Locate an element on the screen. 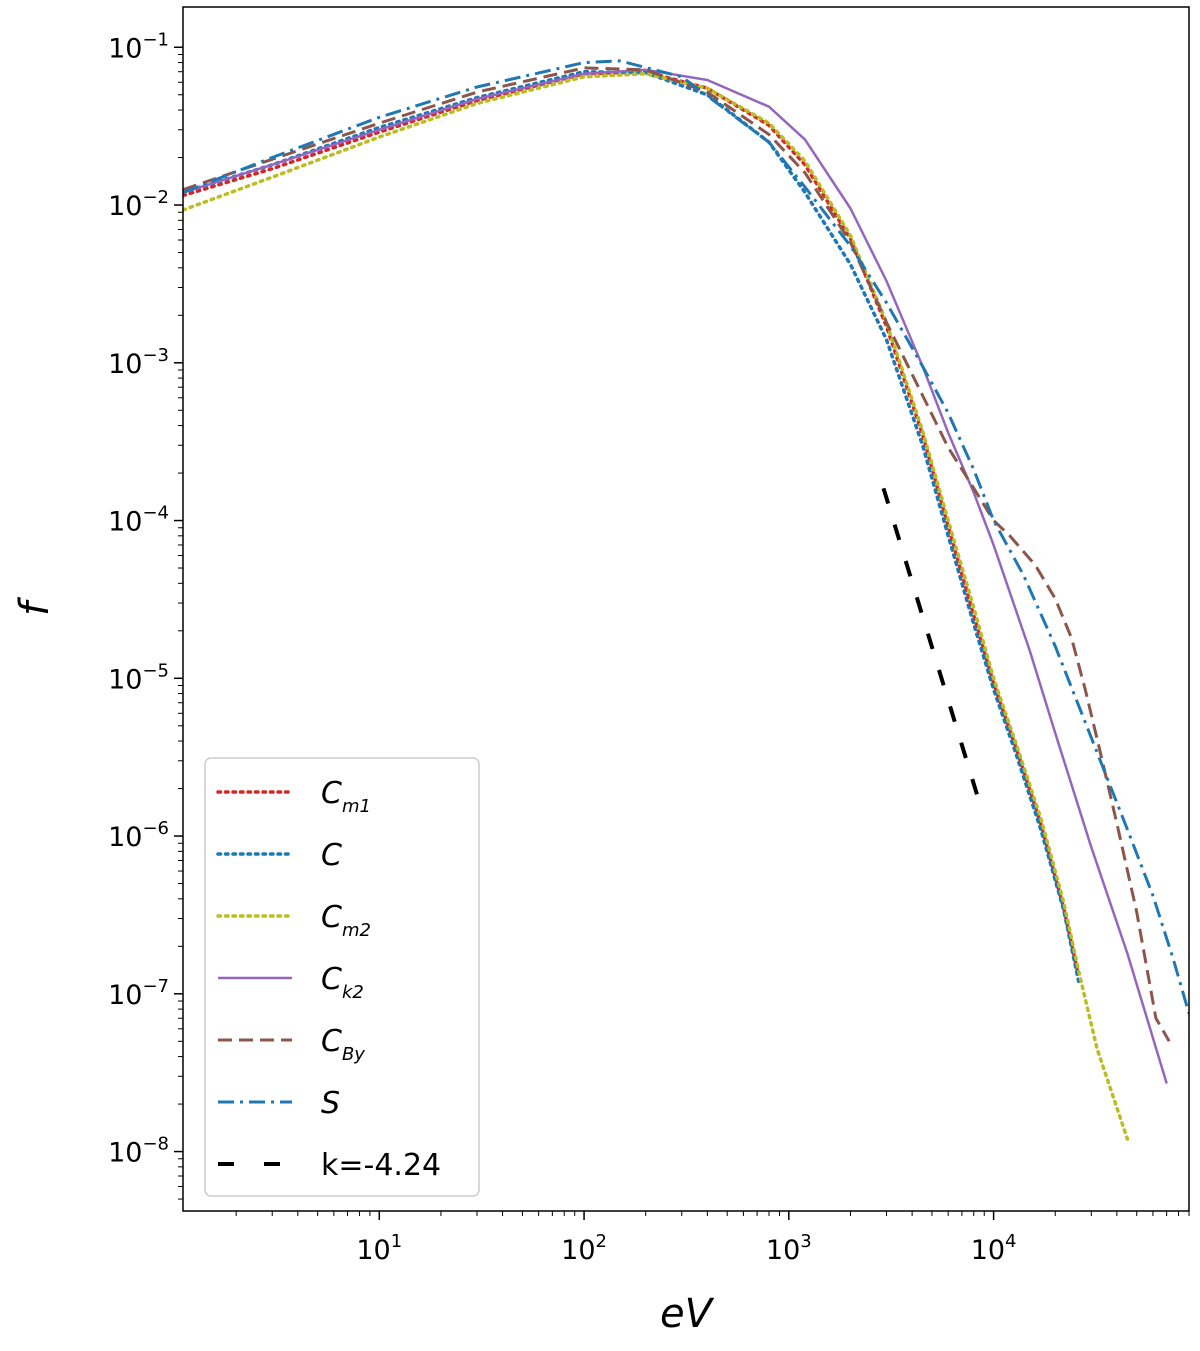 This screenshot has width=1200, height=1351. legend: Cm1 C Cm2 Ck2 CBy Sk=-4.24 is located at coordinates (342, 977).